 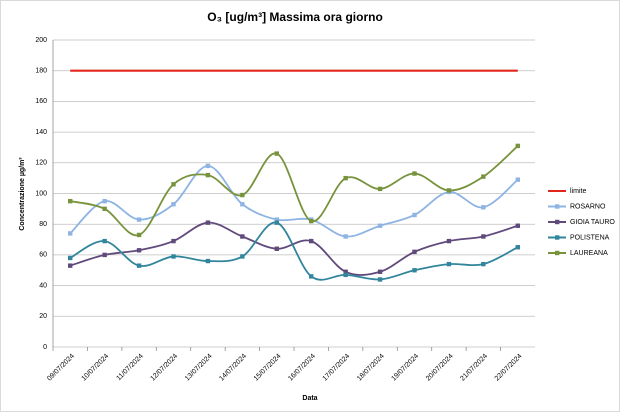 What do you see at coordinates (41, 193) in the screenshot?
I see `y-tick-label: 100` at bounding box center [41, 193].